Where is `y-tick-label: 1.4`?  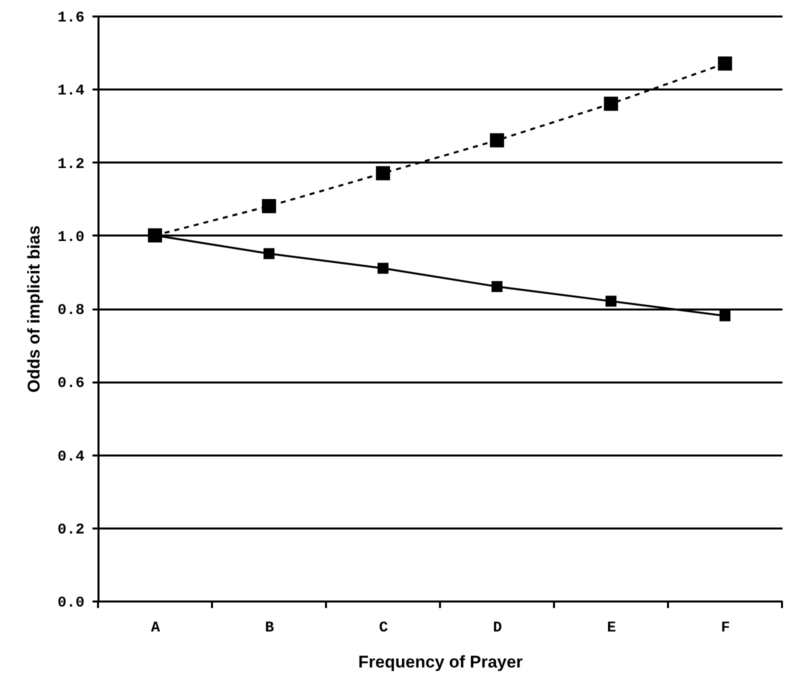 y-tick-label: 1.4 is located at coordinates (70, 91).